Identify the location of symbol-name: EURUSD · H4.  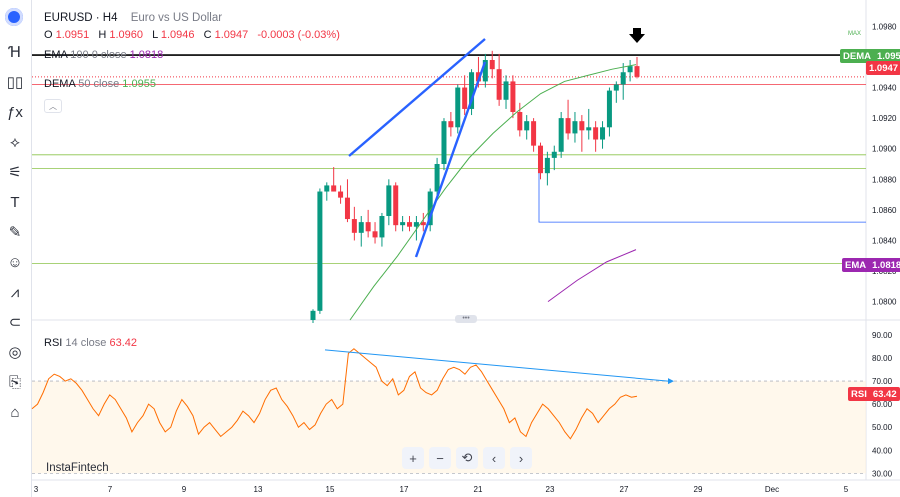
(81, 18).